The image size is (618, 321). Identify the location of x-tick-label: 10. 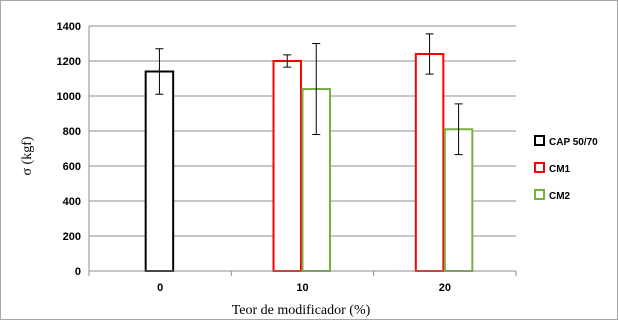
(302, 288).